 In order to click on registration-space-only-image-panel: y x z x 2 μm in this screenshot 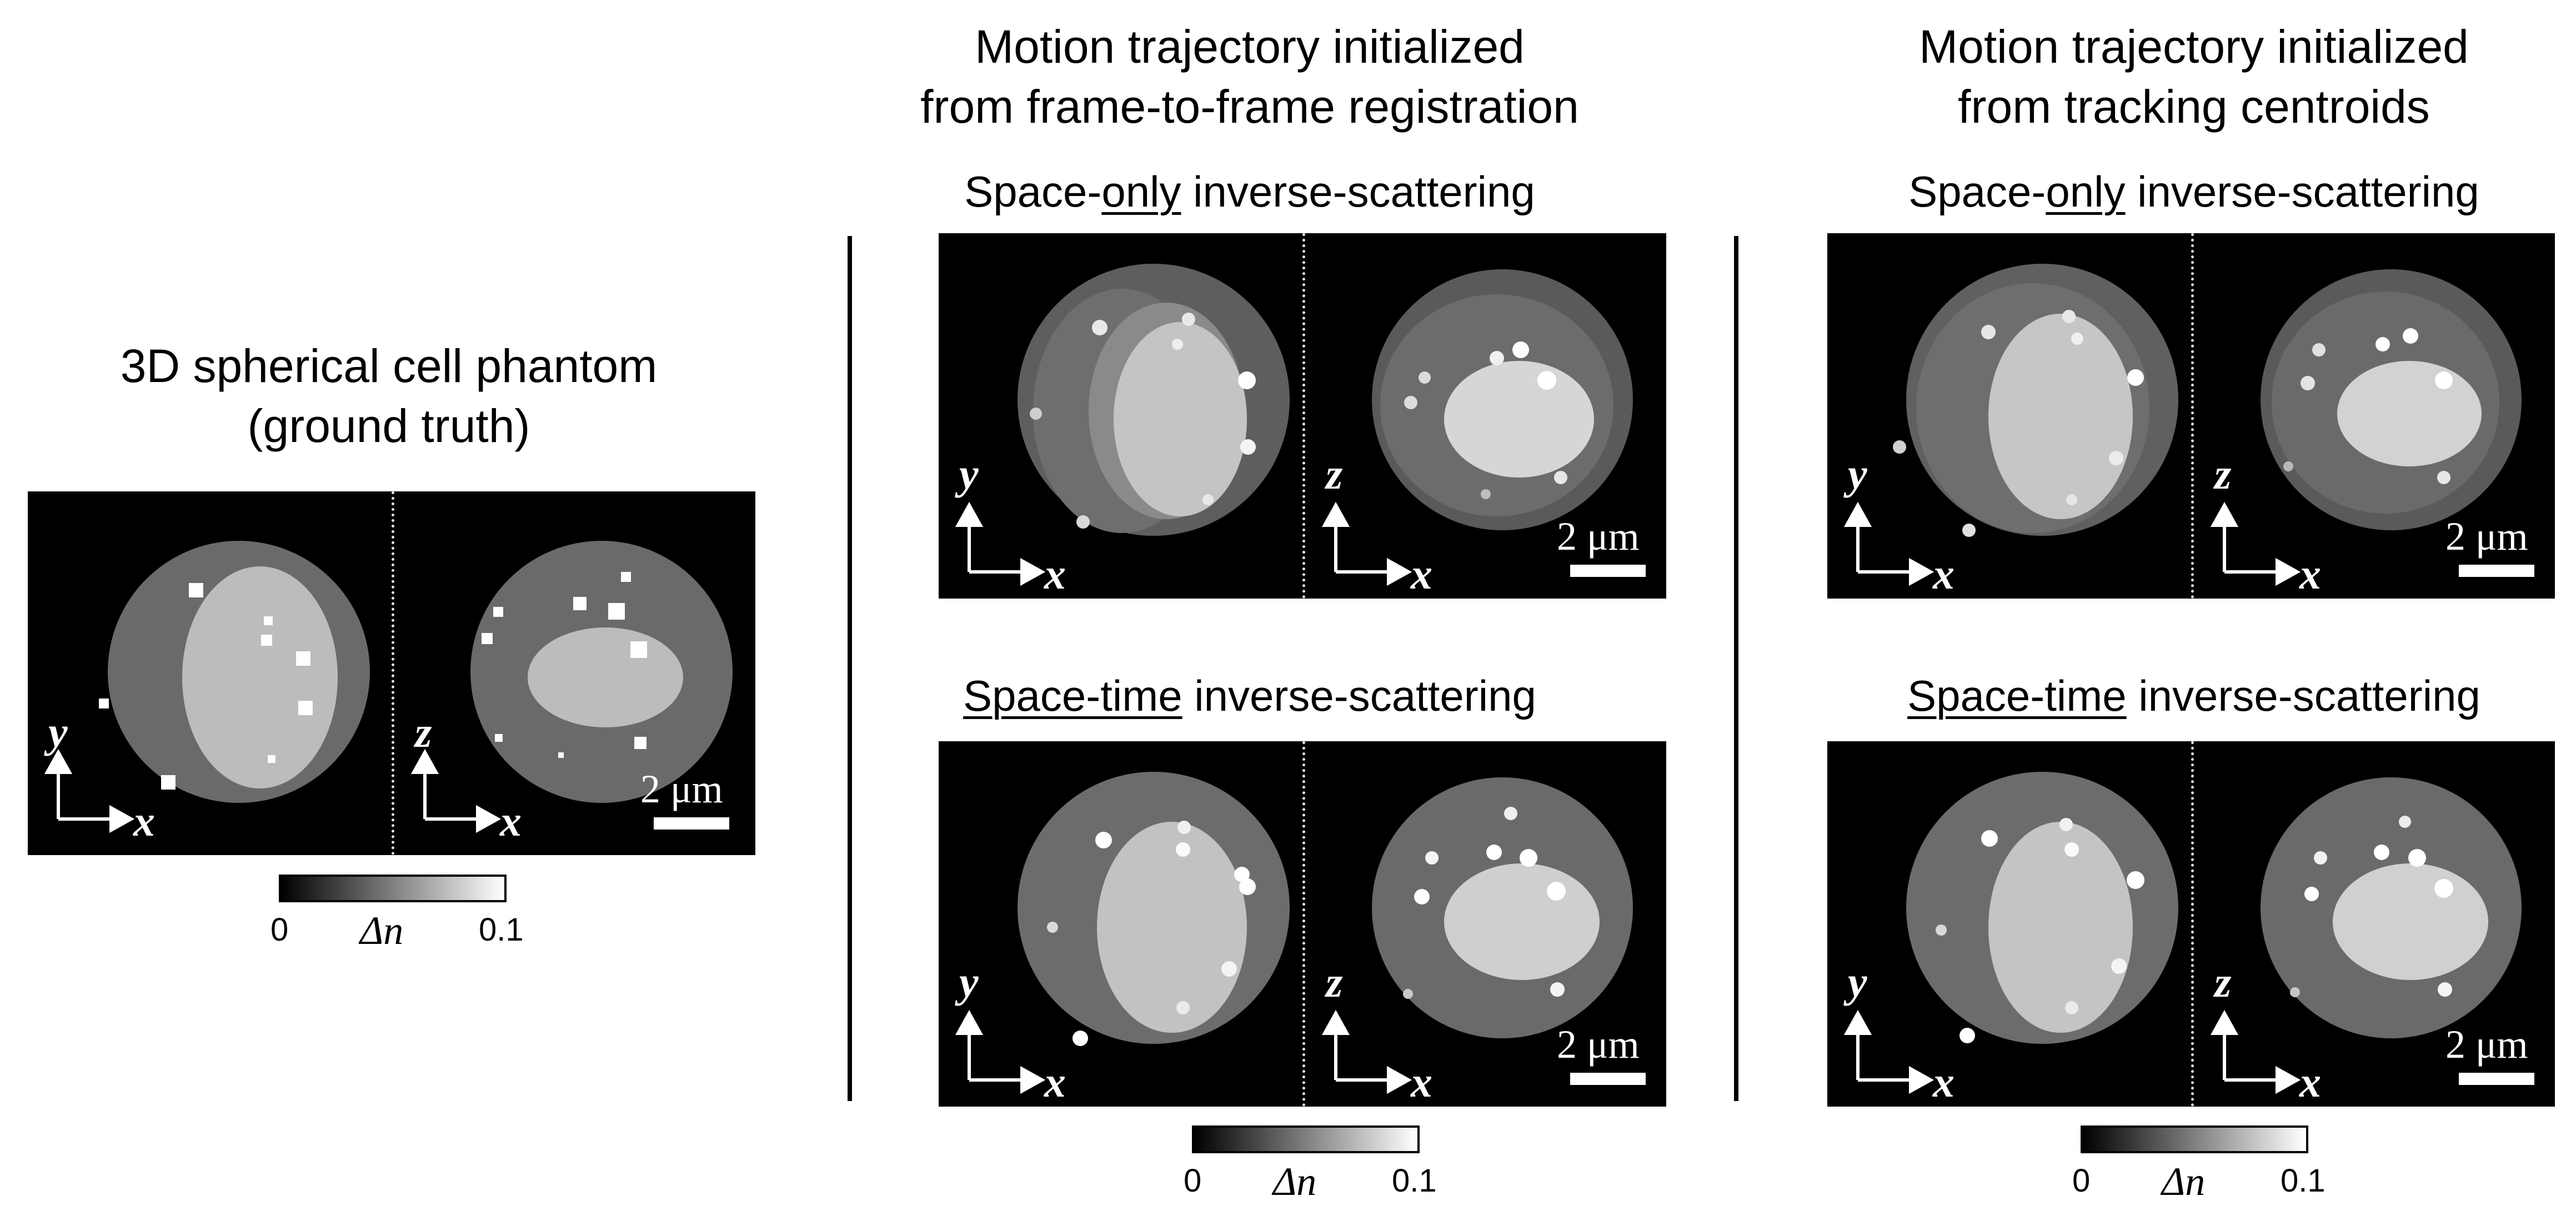, I will do `click(1303, 416)`.